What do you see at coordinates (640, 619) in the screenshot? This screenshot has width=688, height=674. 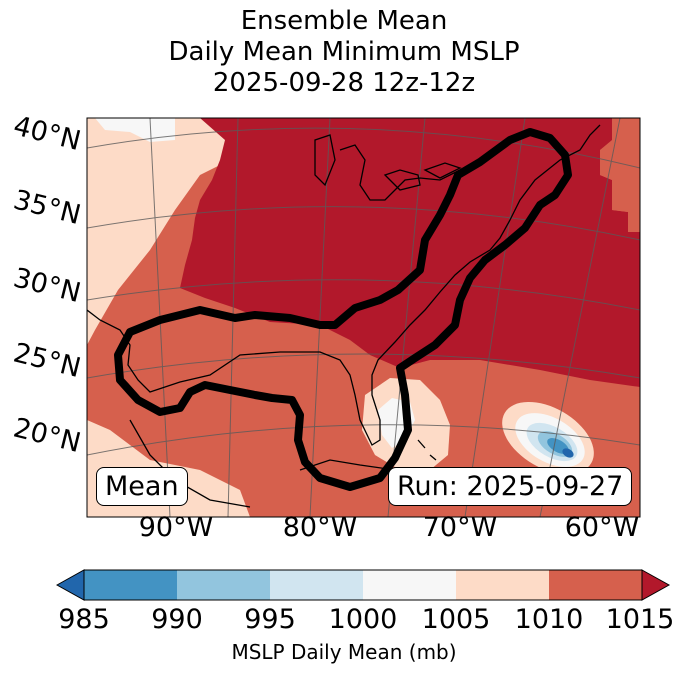 I see `colorbar-tick-1015: 1015` at bounding box center [640, 619].